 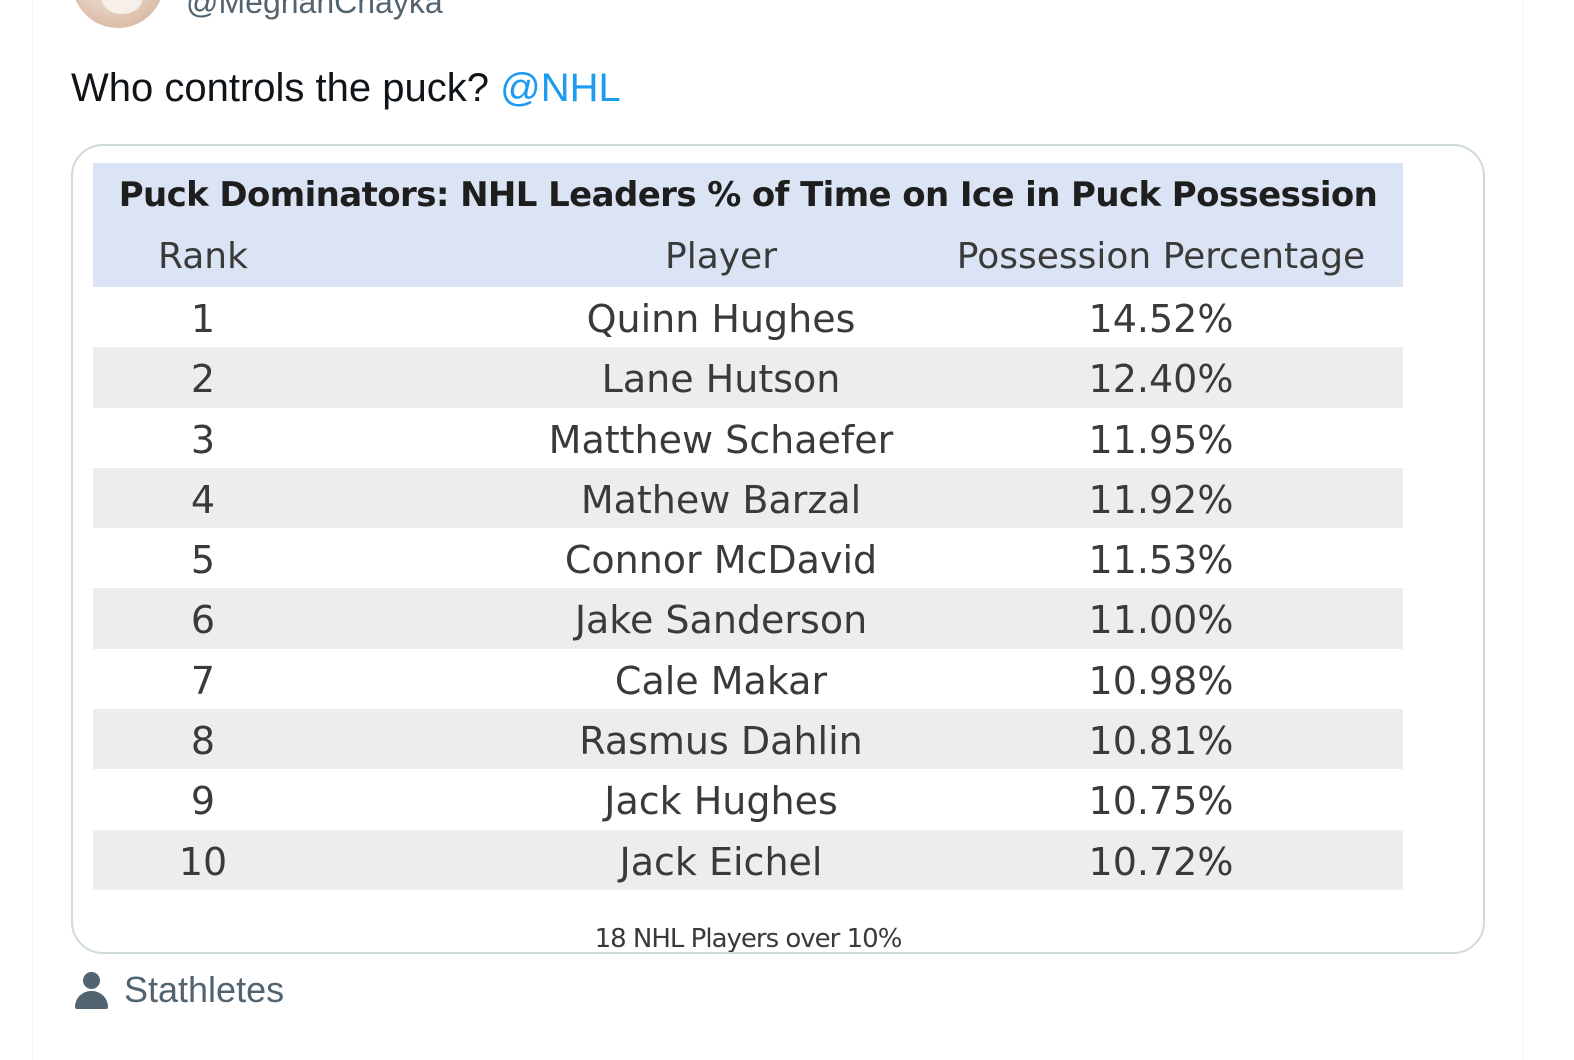 What do you see at coordinates (748, 939) in the screenshot?
I see `table-footnote: 18 NHL Players over 10%` at bounding box center [748, 939].